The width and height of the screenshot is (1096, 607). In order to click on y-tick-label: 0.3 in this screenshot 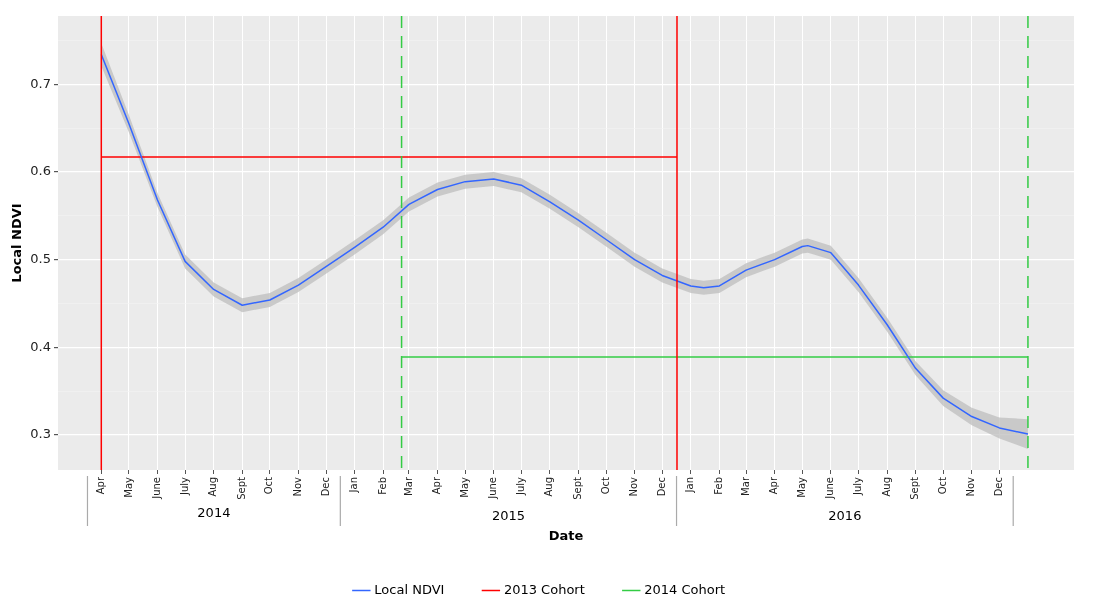, I will do `click(40, 434)`.